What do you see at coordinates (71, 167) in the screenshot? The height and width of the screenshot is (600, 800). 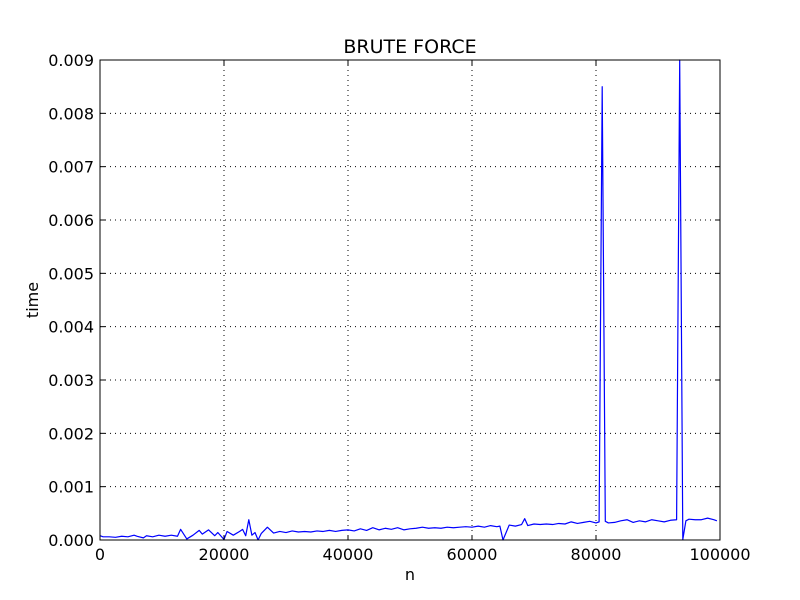 I see `y-tick-label: 0.007` at bounding box center [71, 167].